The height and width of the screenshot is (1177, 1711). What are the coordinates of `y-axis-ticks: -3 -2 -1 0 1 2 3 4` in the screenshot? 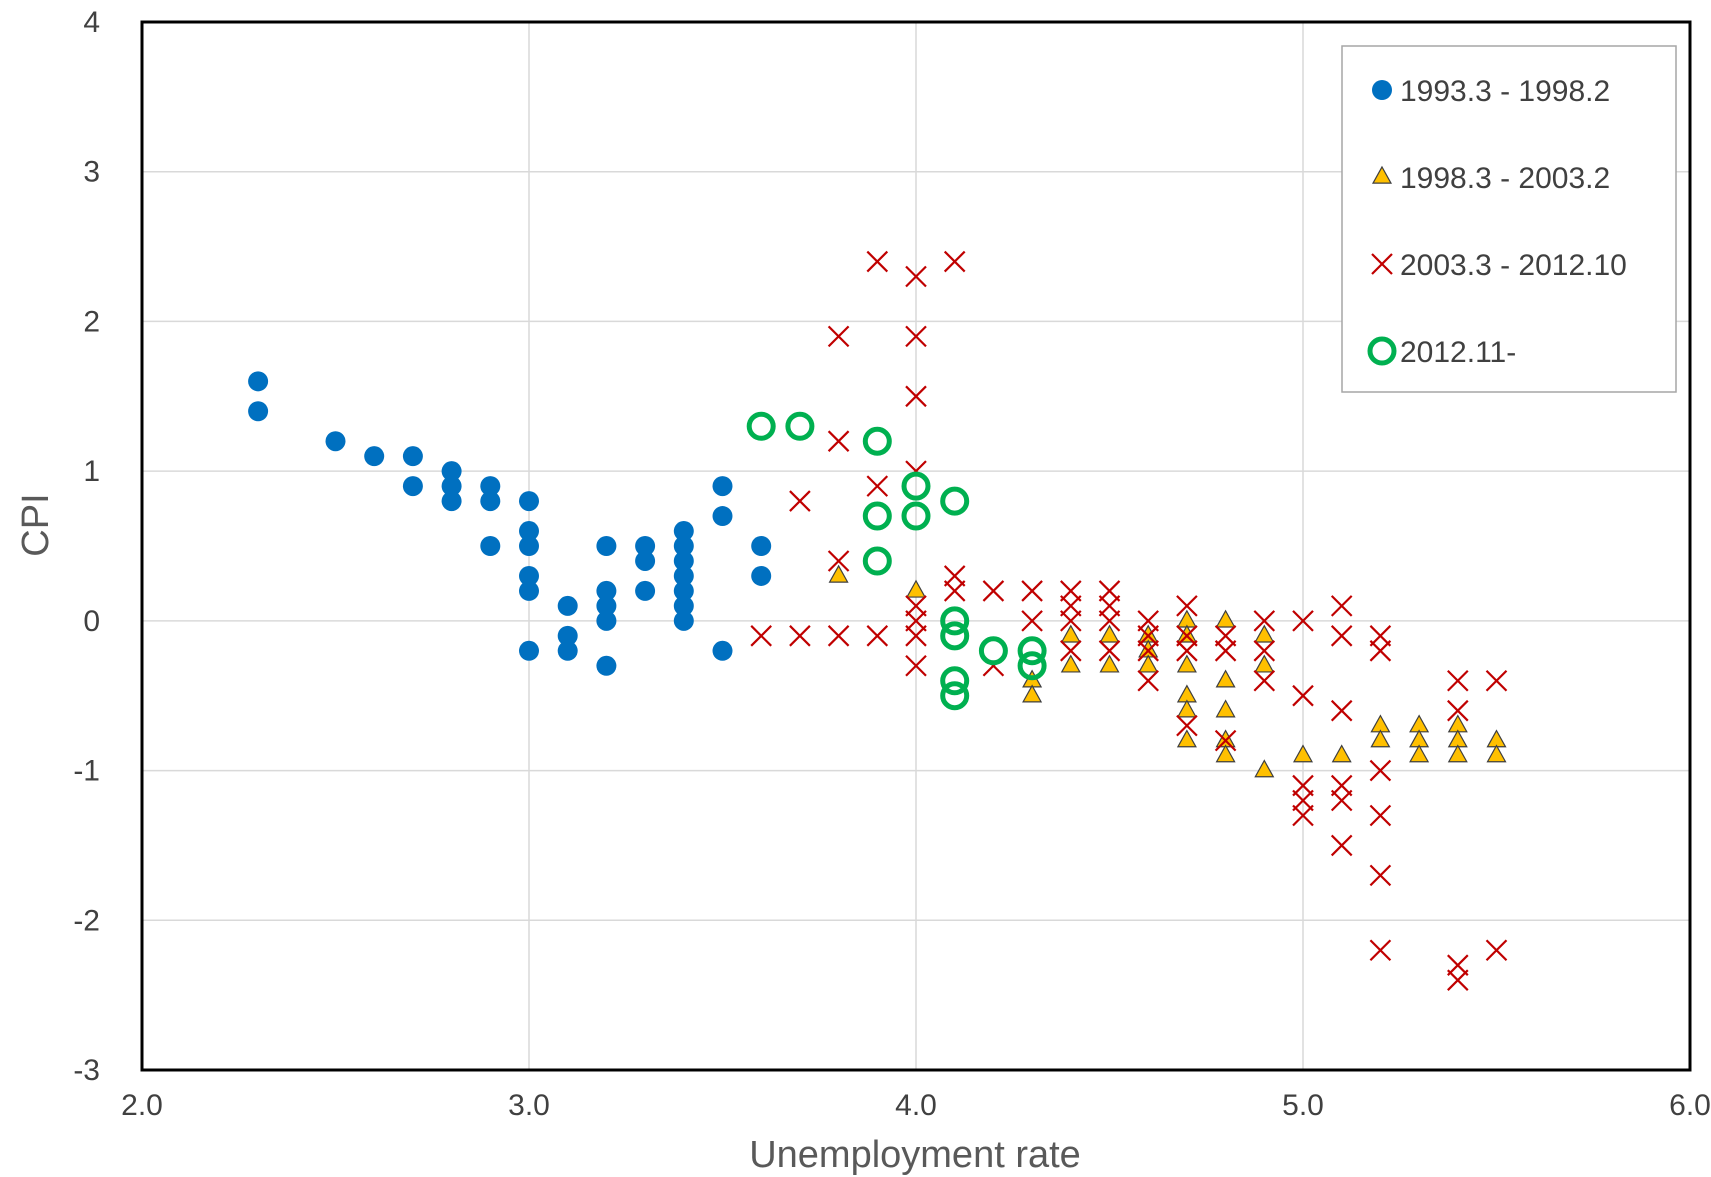 It's located at (86, 546).